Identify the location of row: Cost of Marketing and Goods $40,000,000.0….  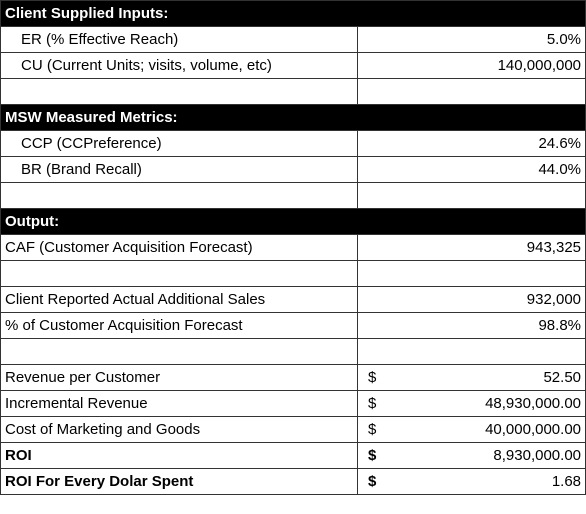
(293, 429).